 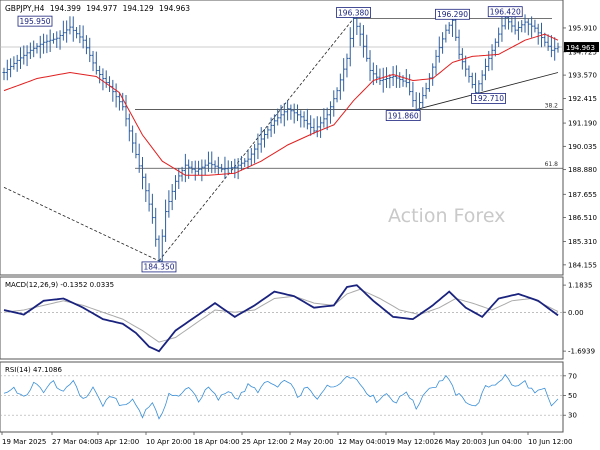 What do you see at coordinates (65, 8) in the screenshot?
I see `open-value: 194.399` at bounding box center [65, 8].